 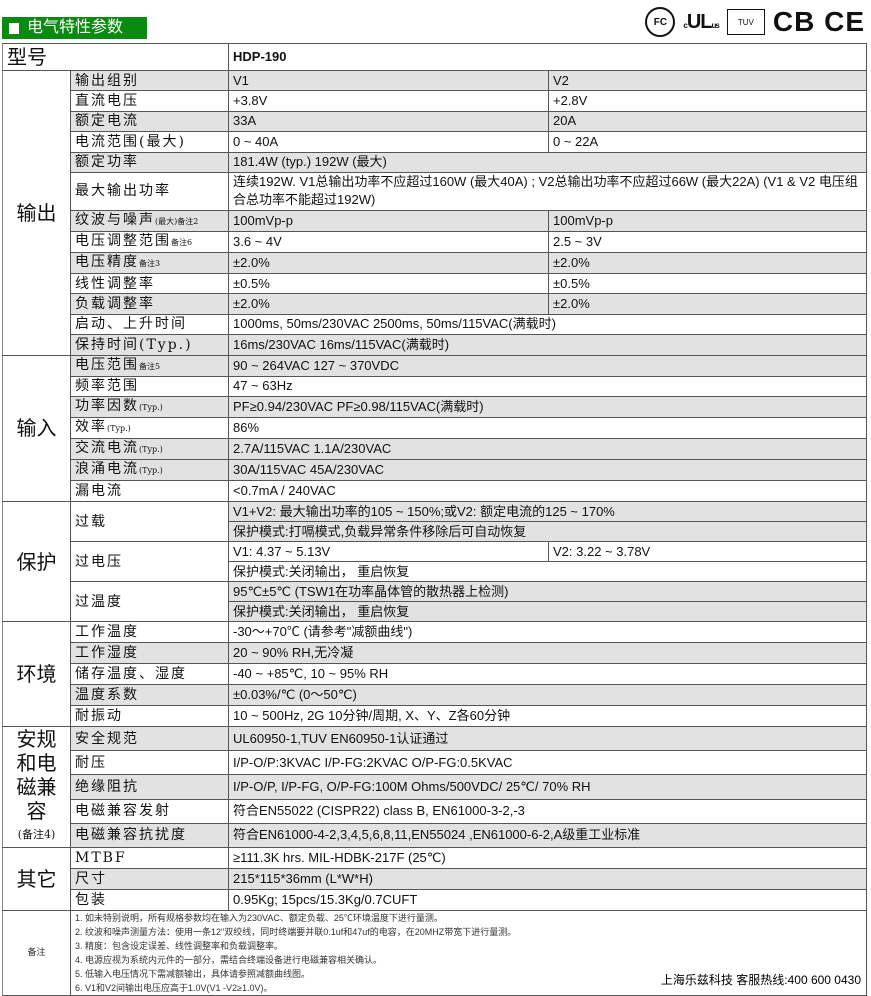 What do you see at coordinates (107, 738) in the screenshot?
I see `label-text: 安全规范` at bounding box center [107, 738].